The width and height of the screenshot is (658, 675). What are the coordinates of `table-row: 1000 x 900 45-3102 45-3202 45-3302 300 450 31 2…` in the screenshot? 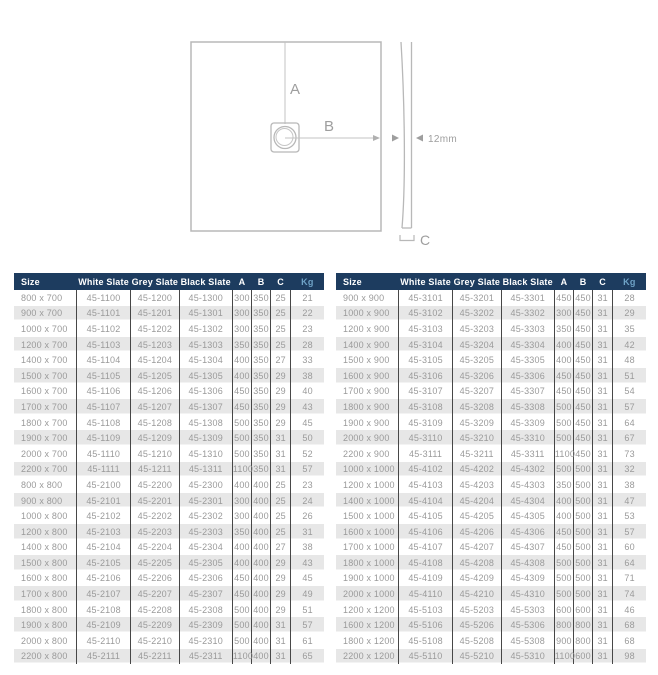 It's located at (491, 313).